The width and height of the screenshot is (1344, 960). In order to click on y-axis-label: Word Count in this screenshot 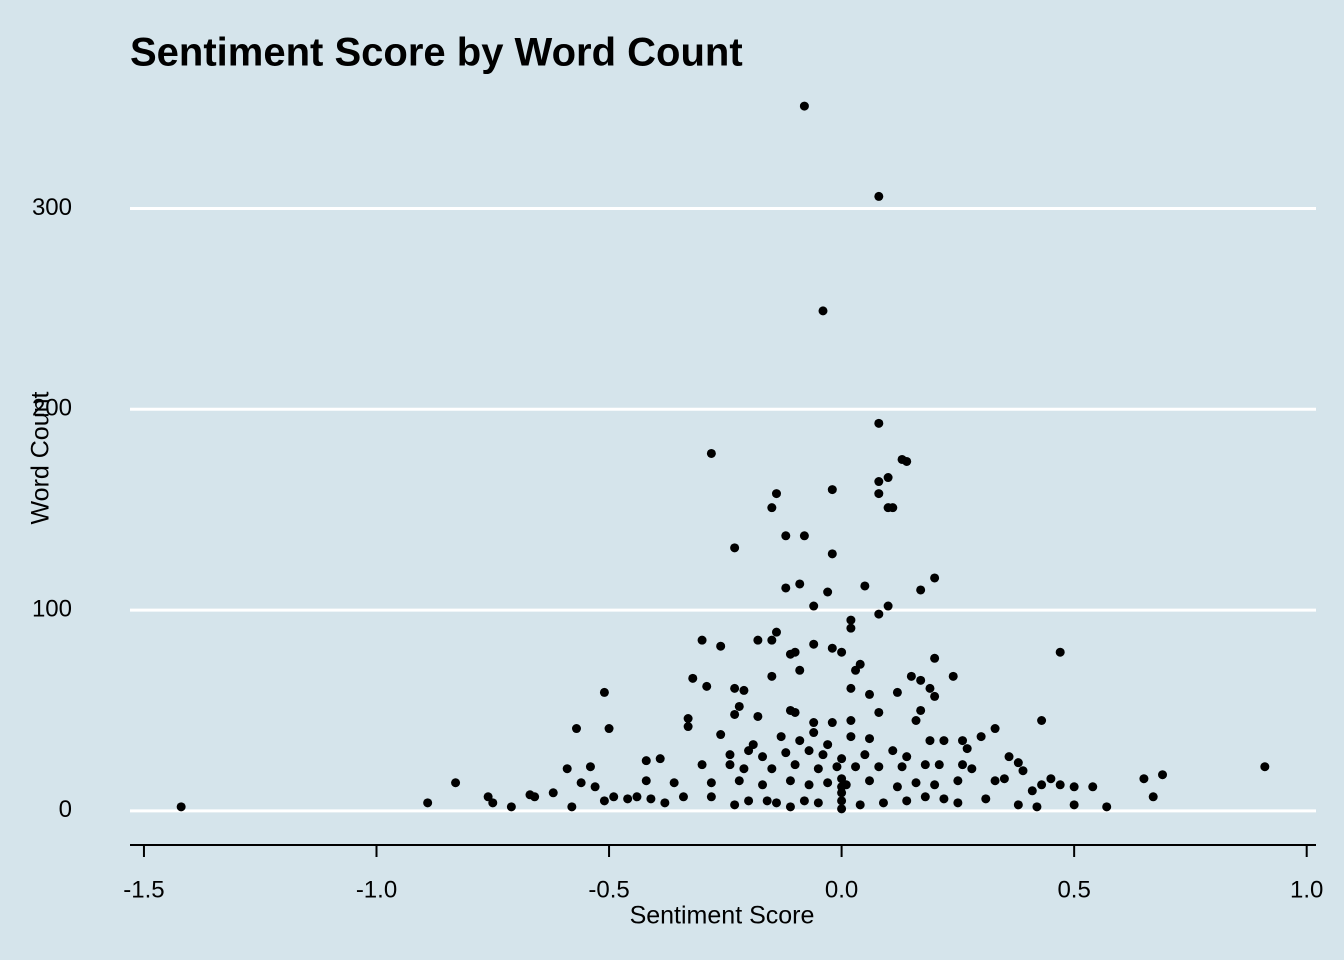, I will do `click(41, 457)`.